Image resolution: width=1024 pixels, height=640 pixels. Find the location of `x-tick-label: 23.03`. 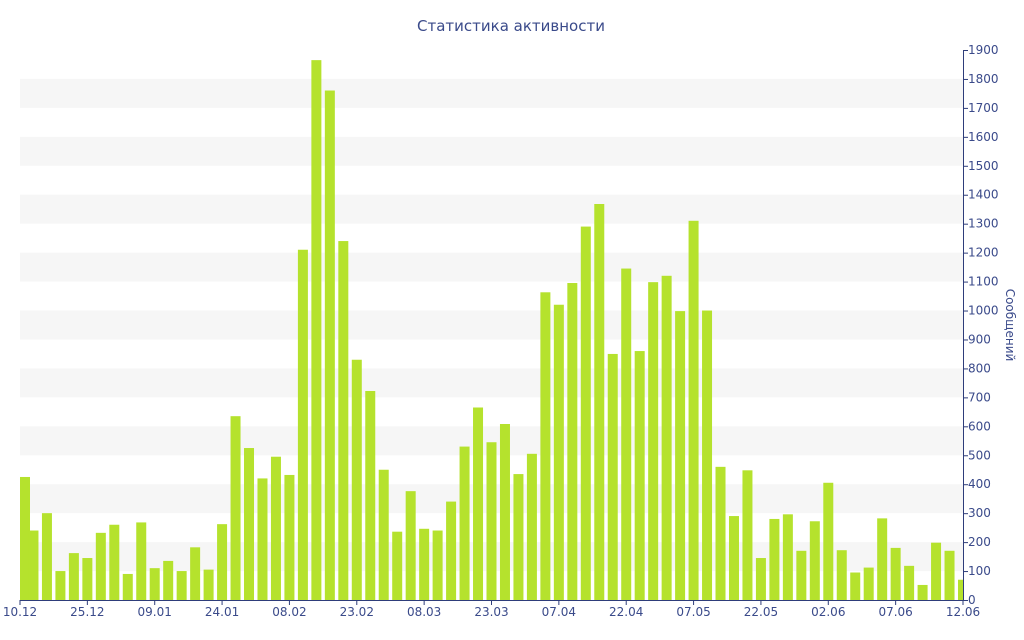

x-tick-label: 23.03 is located at coordinates (491, 612).